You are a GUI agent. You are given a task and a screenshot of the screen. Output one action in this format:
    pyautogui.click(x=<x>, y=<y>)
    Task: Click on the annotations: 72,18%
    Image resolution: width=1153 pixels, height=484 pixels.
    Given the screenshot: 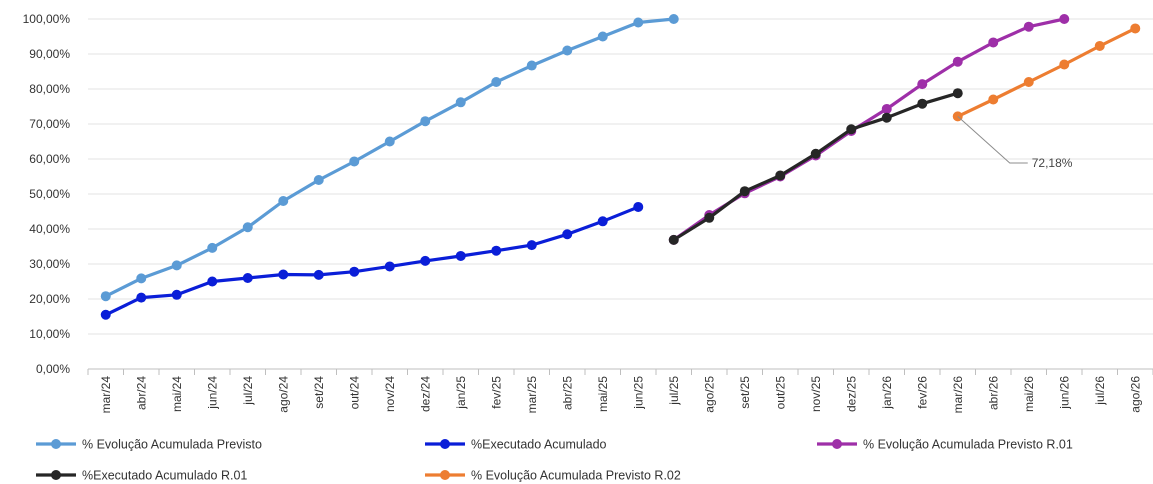 What is the action you would take?
    pyautogui.click(x=1015, y=142)
    